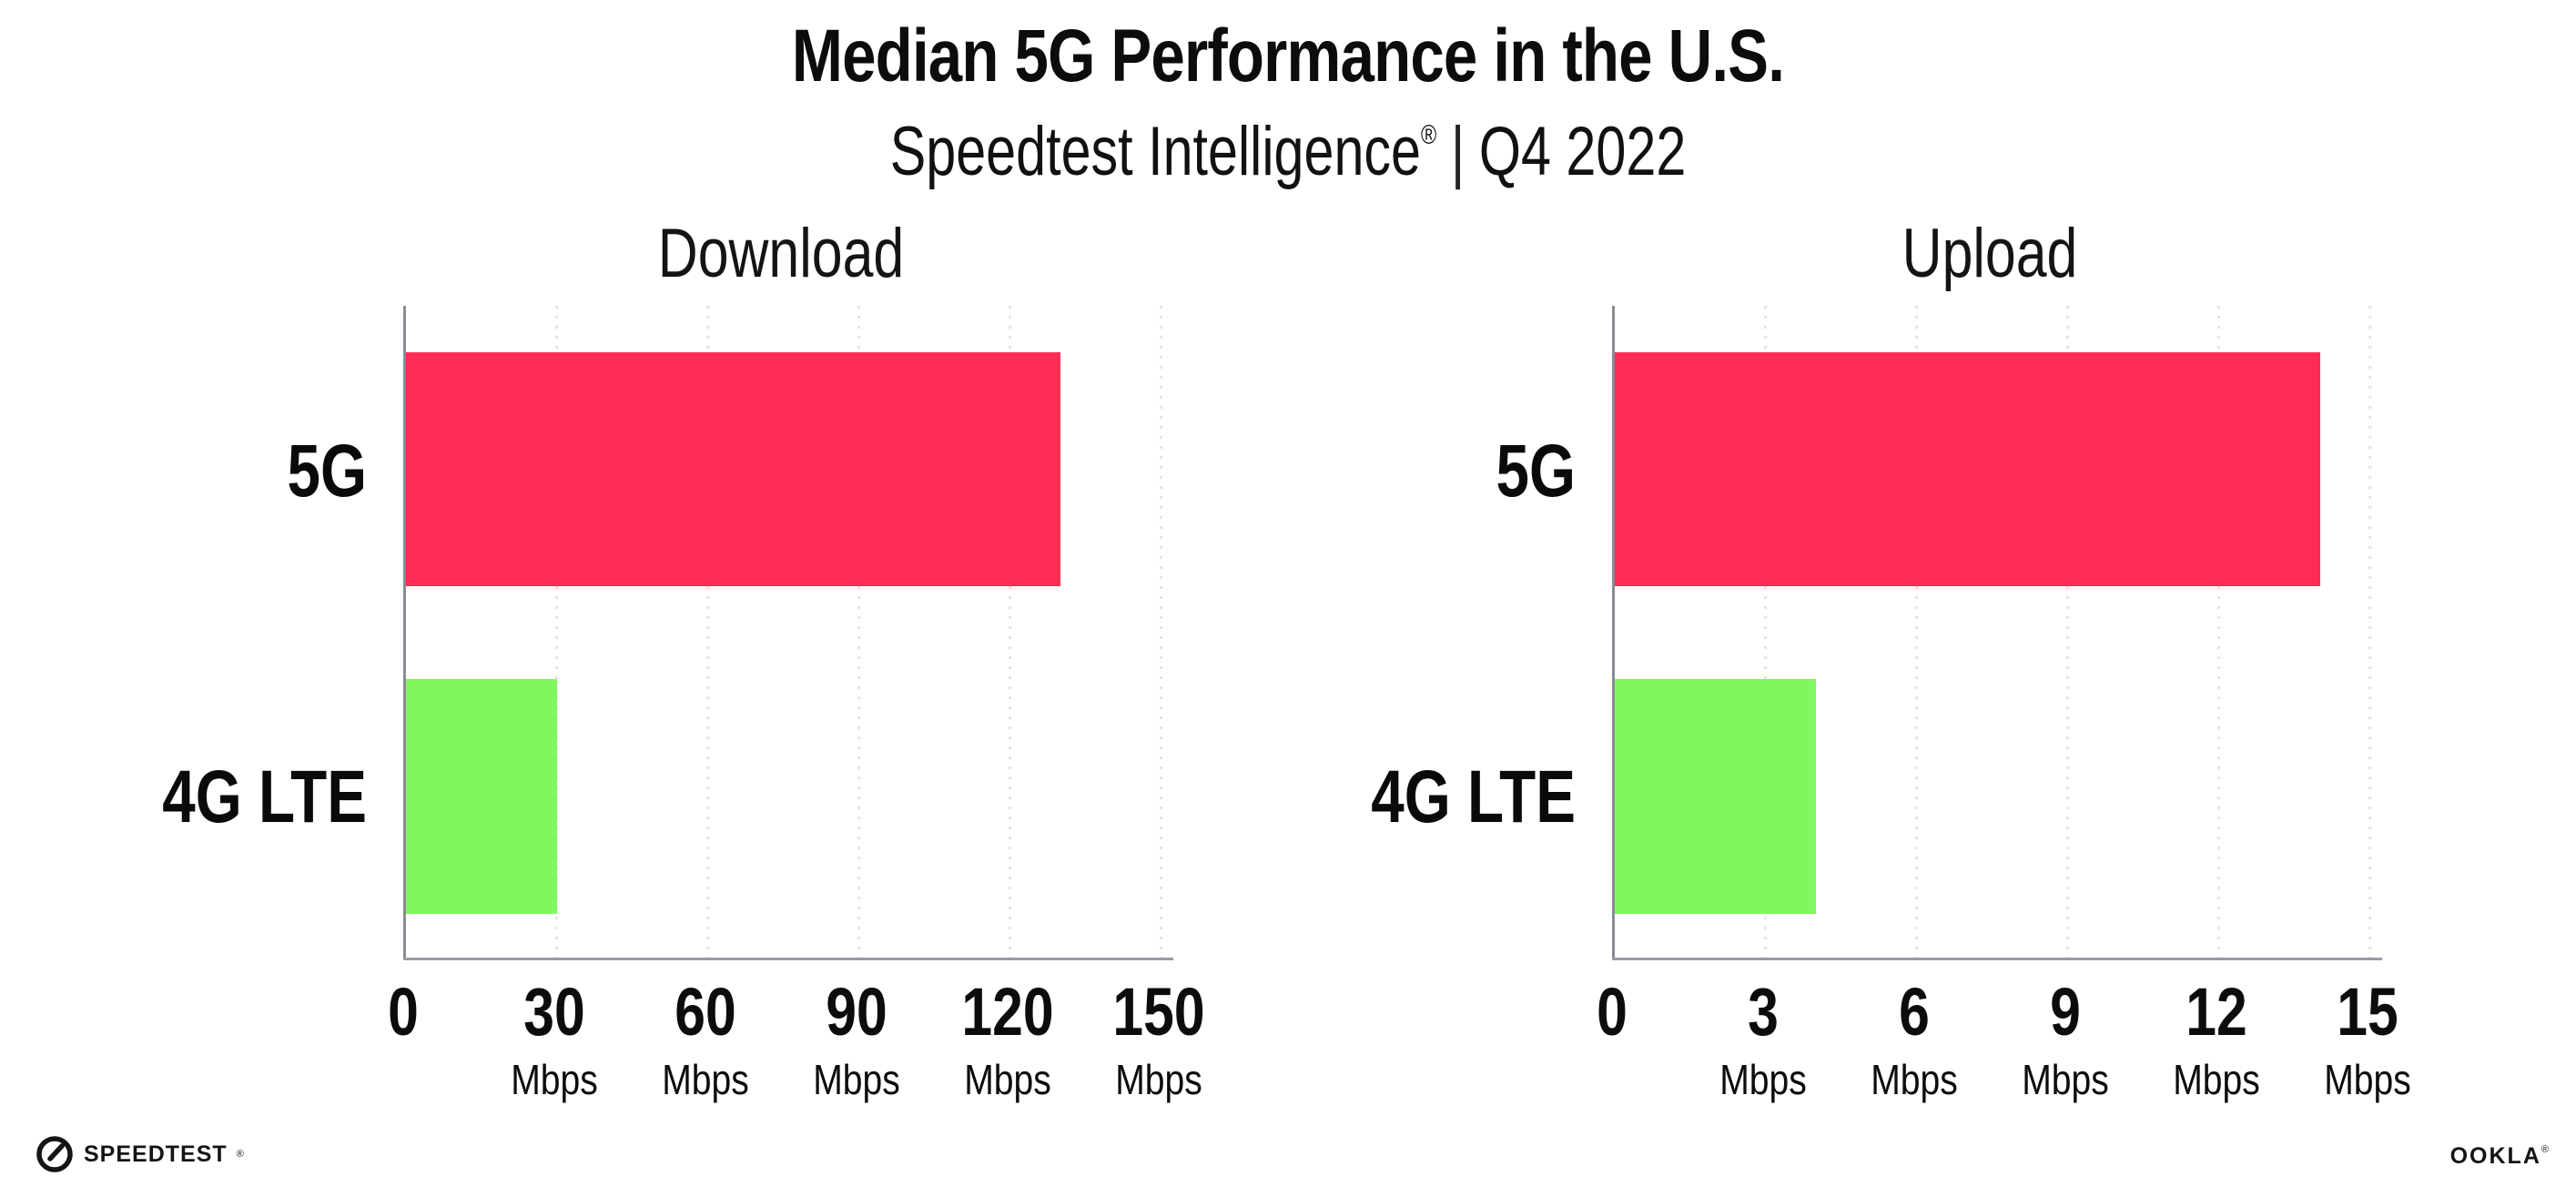 The height and width of the screenshot is (1197, 2576). I want to click on subtitle-brand: Speedtest Intelligence, so click(1155, 151).